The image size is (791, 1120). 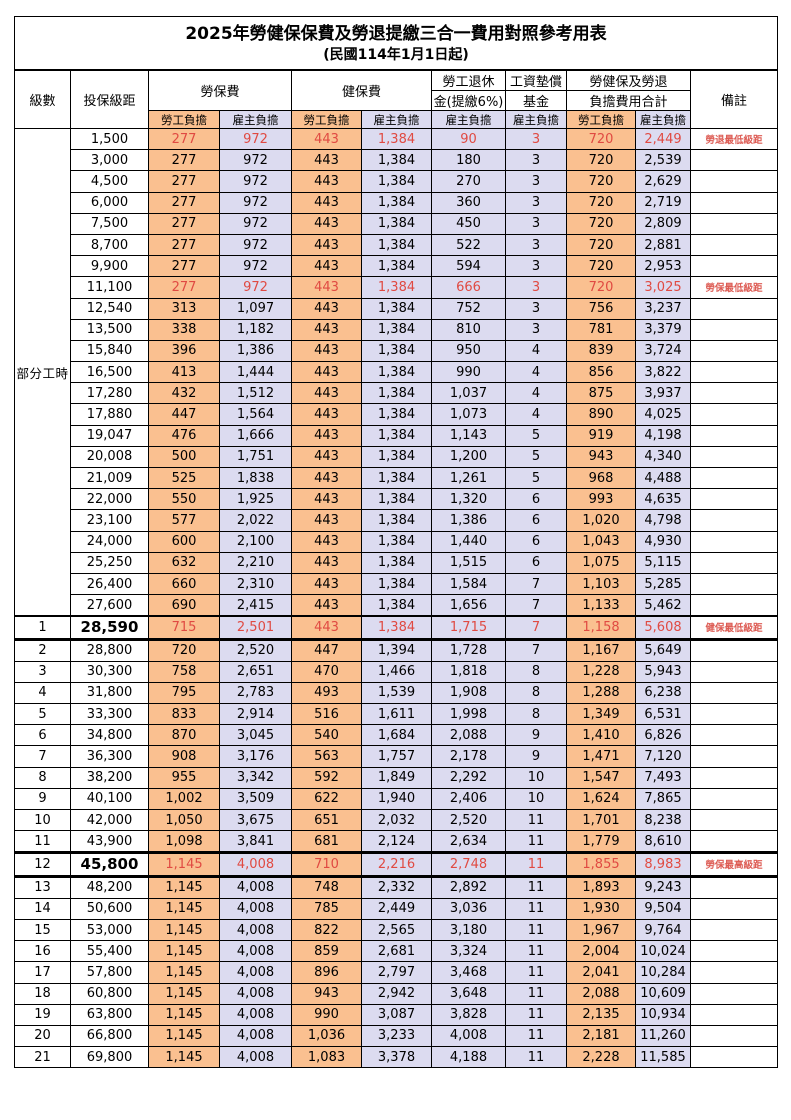 What do you see at coordinates (397, 478) in the screenshot?
I see `table-row: 21,009 525 1,838 443 1,384 1,261 5 968 4,488` at bounding box center [397, 478].